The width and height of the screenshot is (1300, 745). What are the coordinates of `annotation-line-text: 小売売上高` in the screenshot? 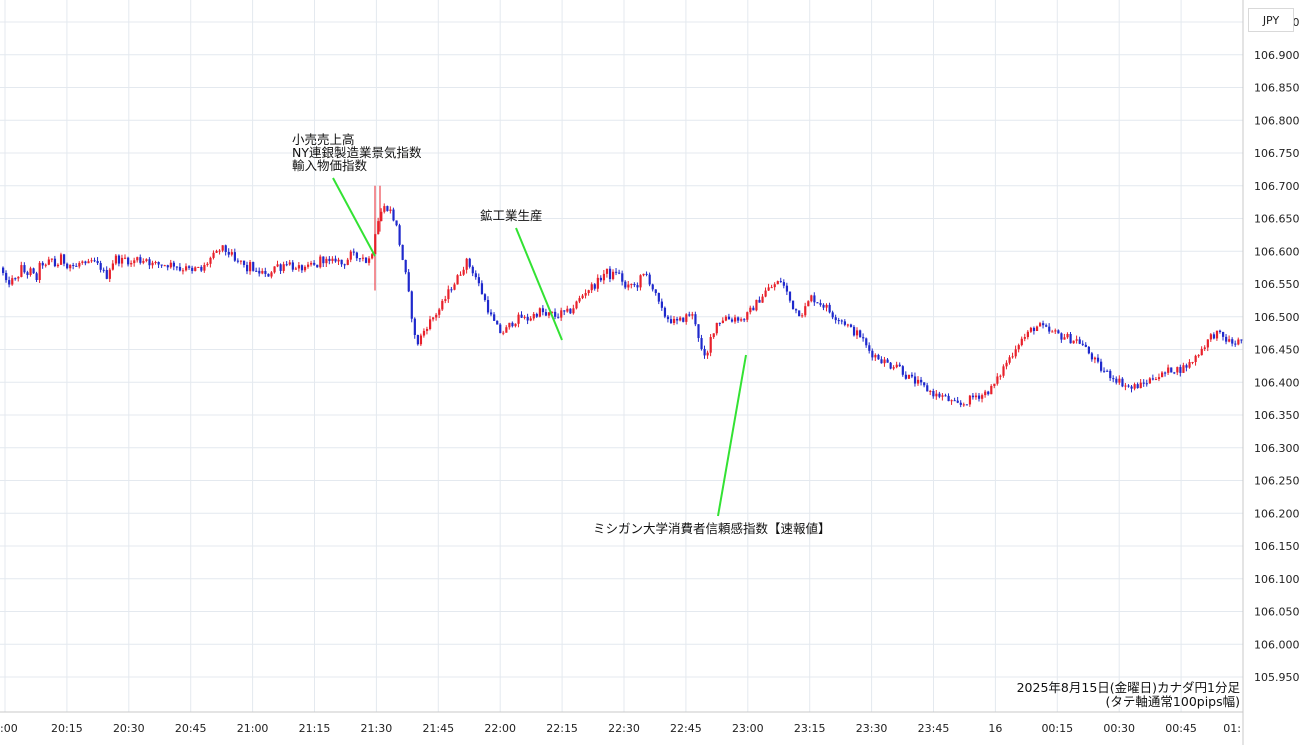 It's located at (323, 139).